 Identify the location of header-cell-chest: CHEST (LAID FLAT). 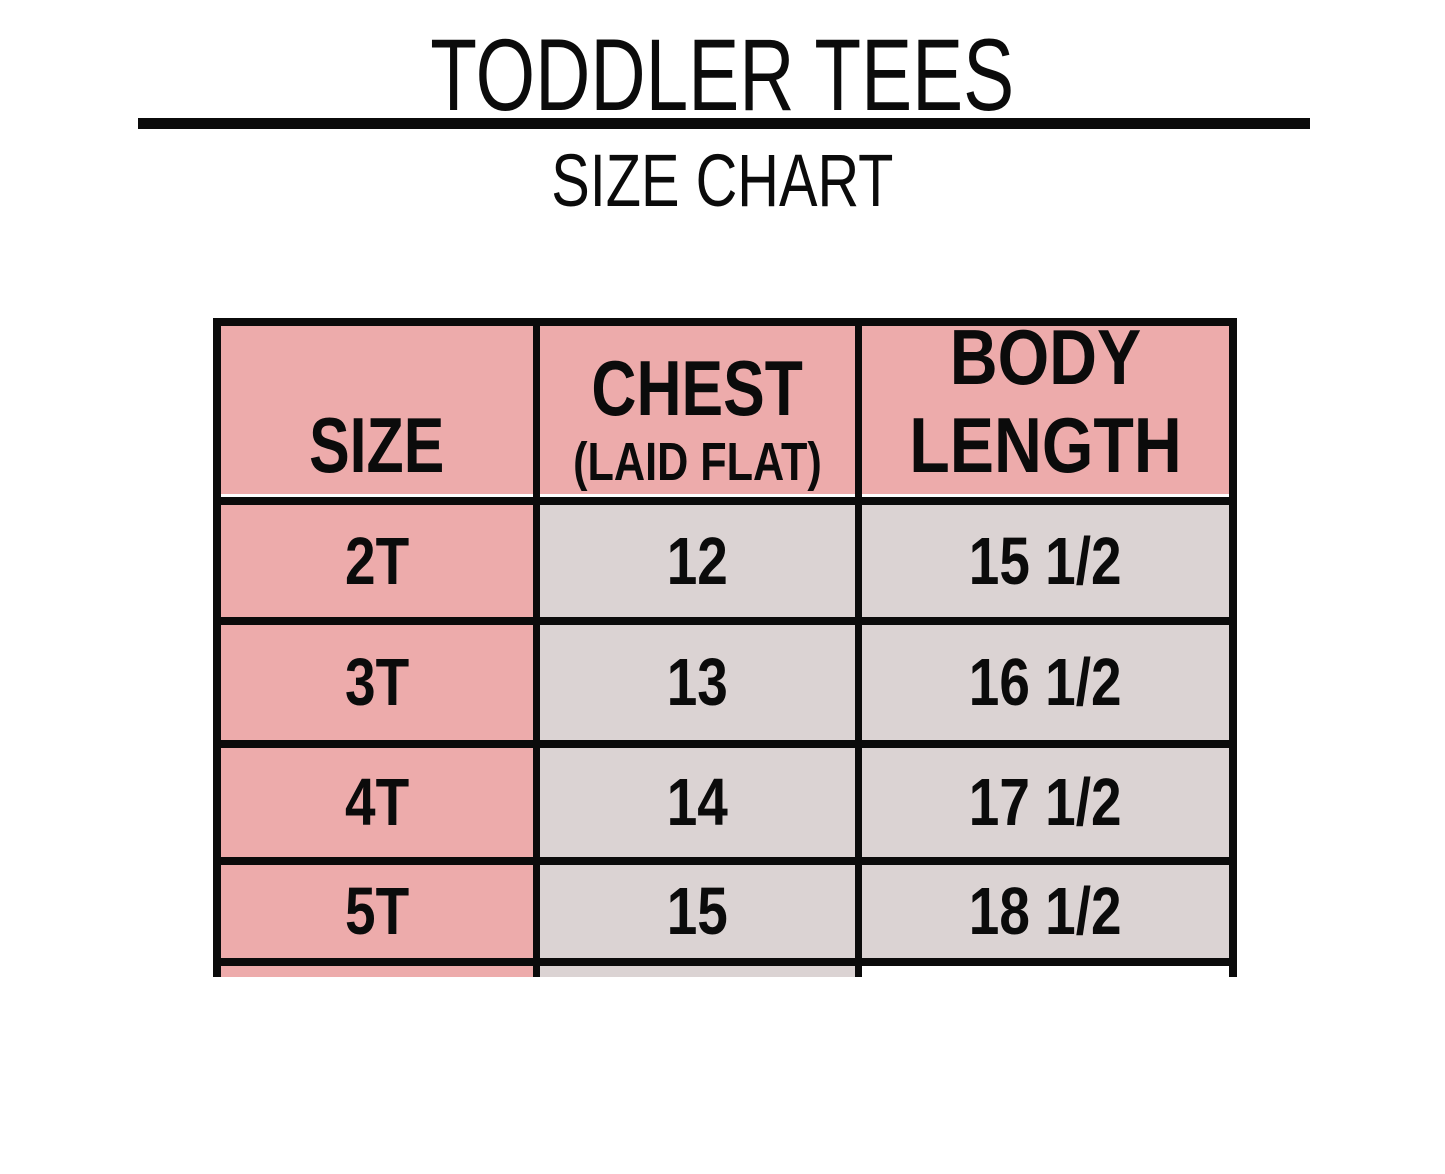
(694, 410).